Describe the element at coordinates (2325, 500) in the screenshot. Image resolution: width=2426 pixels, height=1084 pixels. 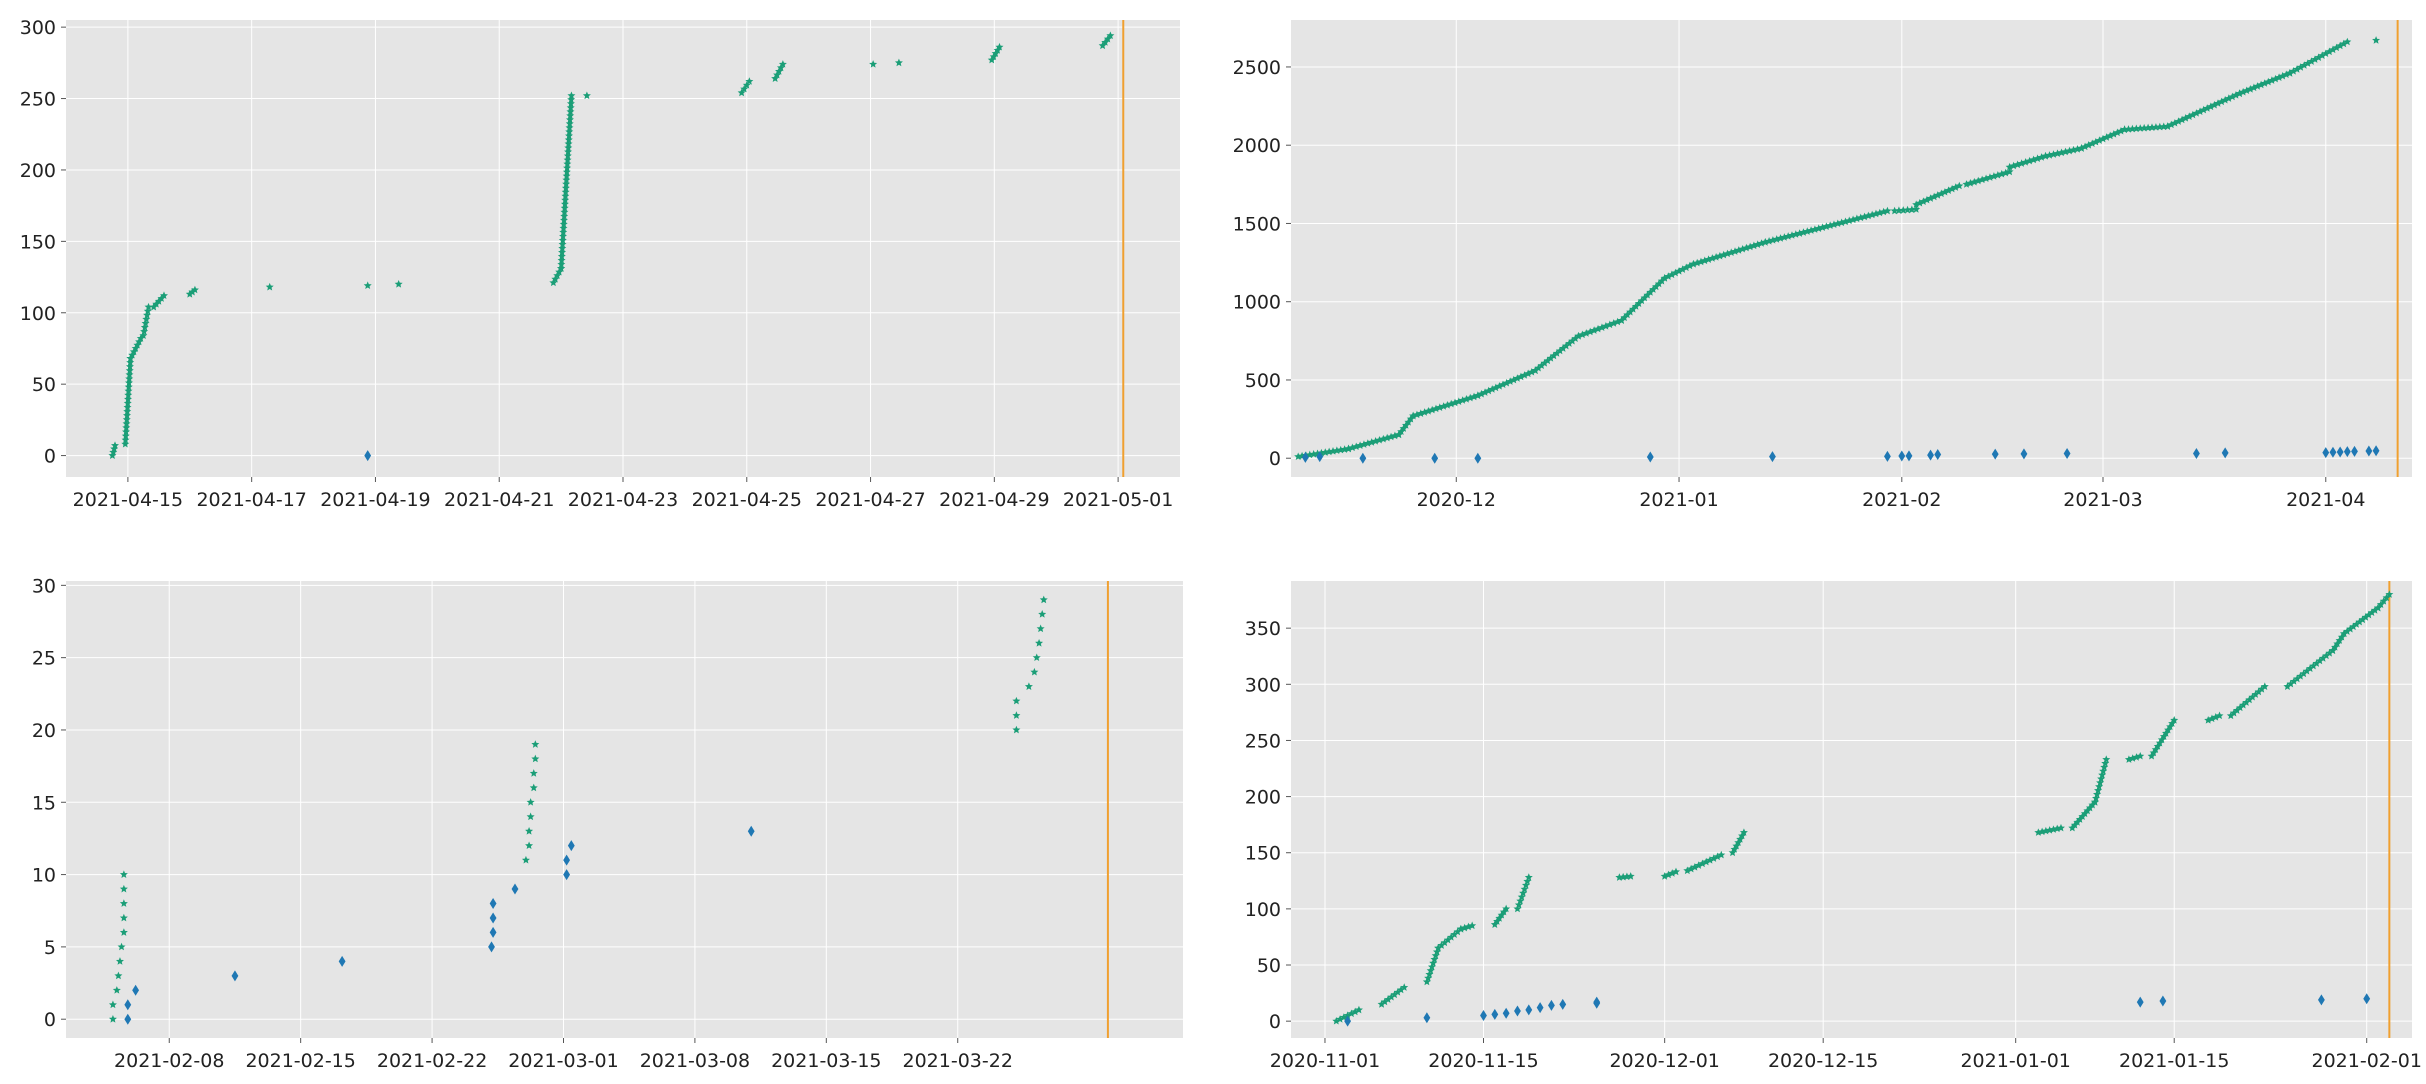
I see `x-tick-label: 2021-04` at that location.